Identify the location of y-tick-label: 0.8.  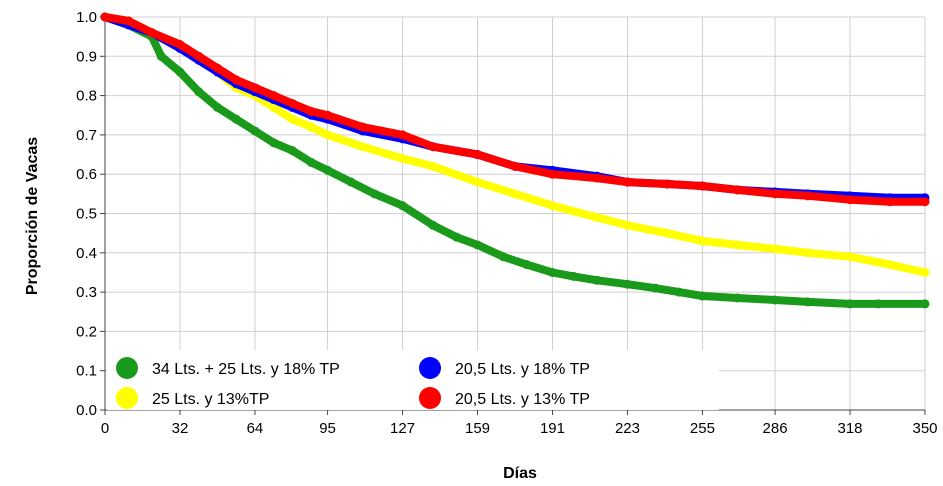
(86, 96).